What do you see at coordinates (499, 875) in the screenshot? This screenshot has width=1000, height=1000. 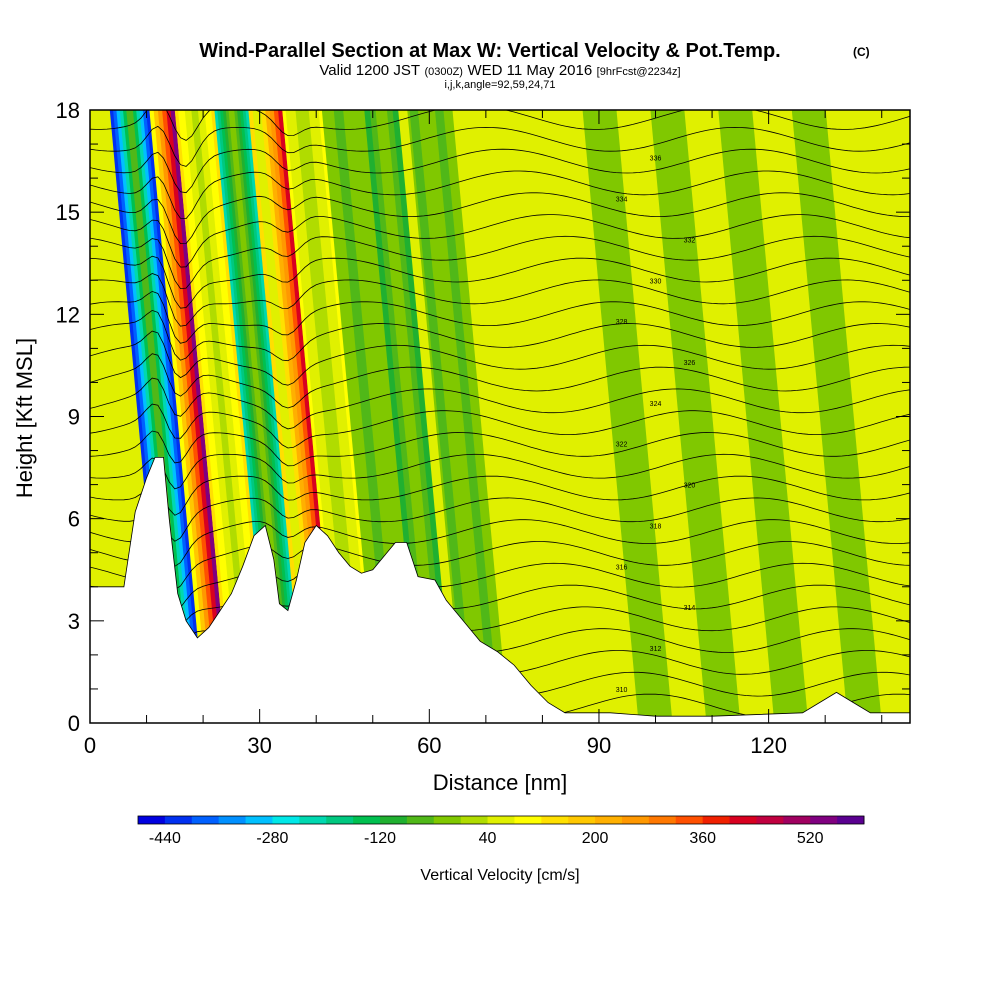 I see `colorbar-title: Vertical Velocity [cm/s]` at bounding box center [499, 875].